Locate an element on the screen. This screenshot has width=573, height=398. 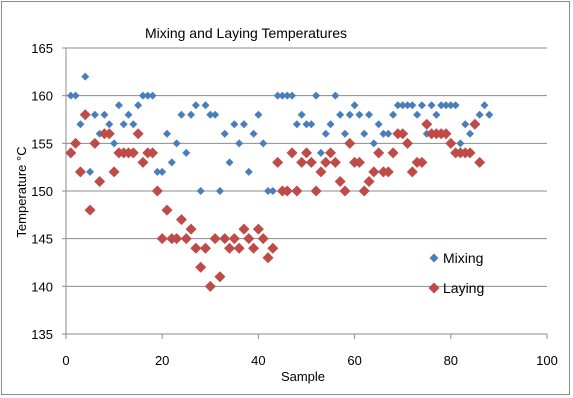
legend-item-laying: Laying is located at coordinates (457, 288).